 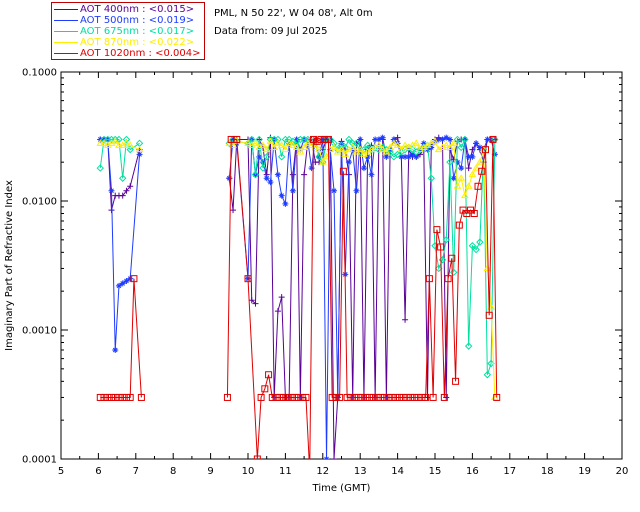 I want to click on x-tick-label: 10, so click(x=248, y=471).